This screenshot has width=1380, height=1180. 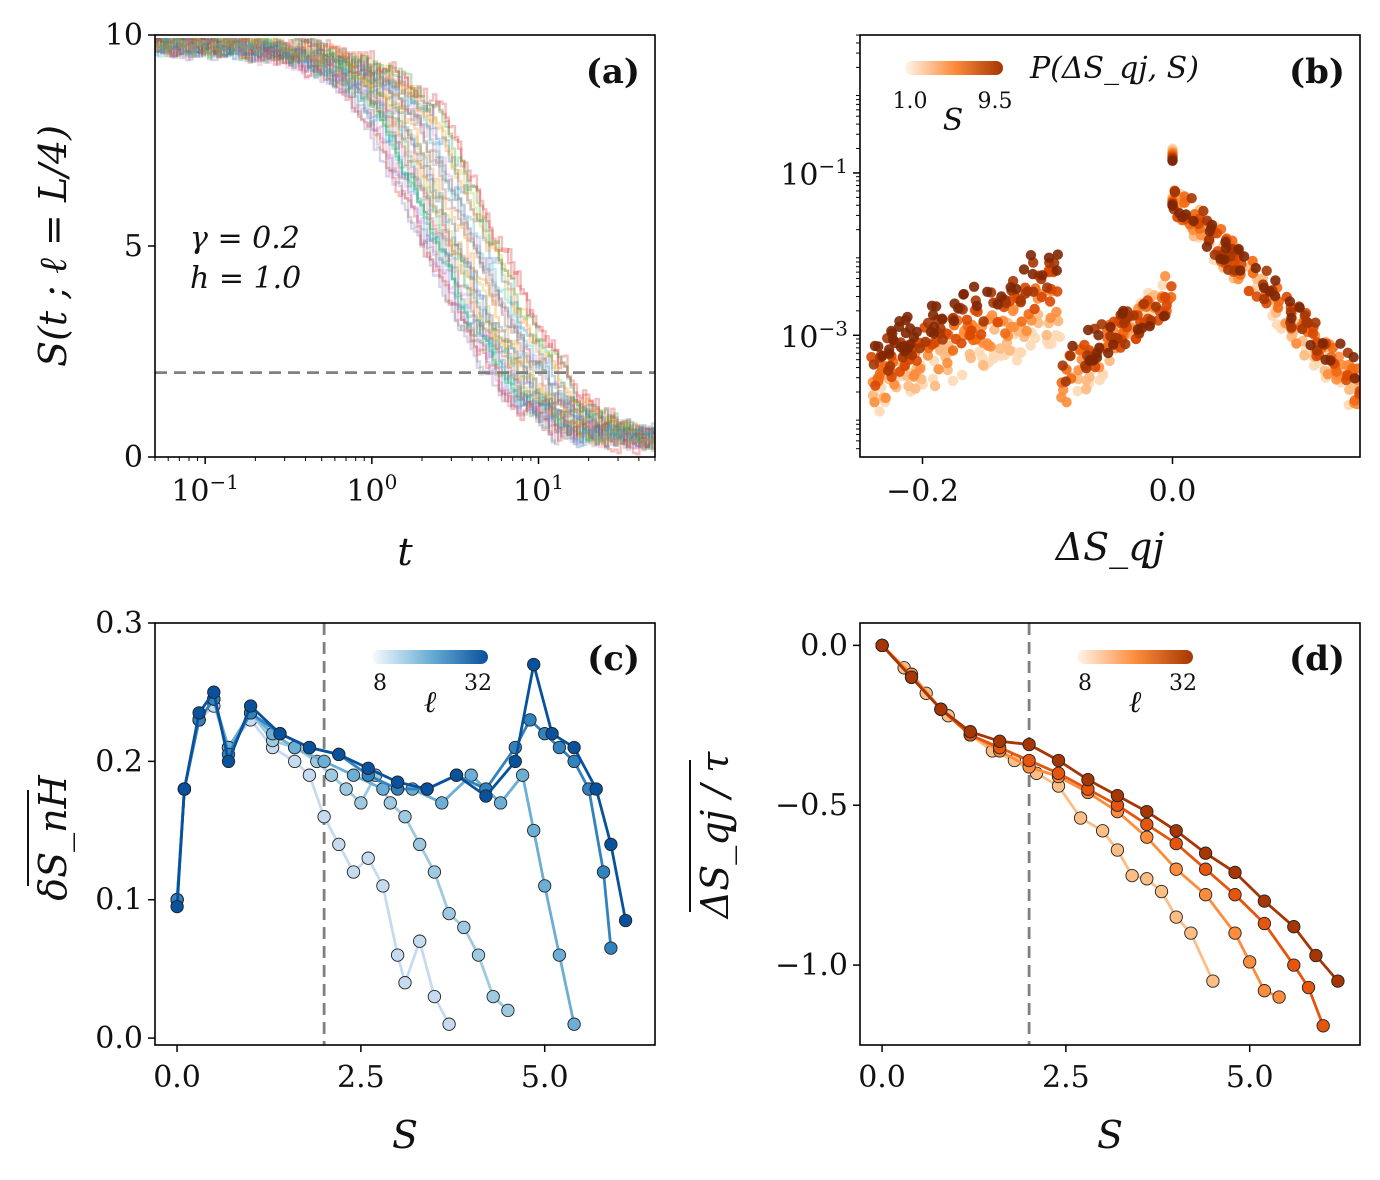 What do you see at coordinates (613, 659) in the screenshot?
I see `panel-c-label: (c)` at bounding box center [613, 659].